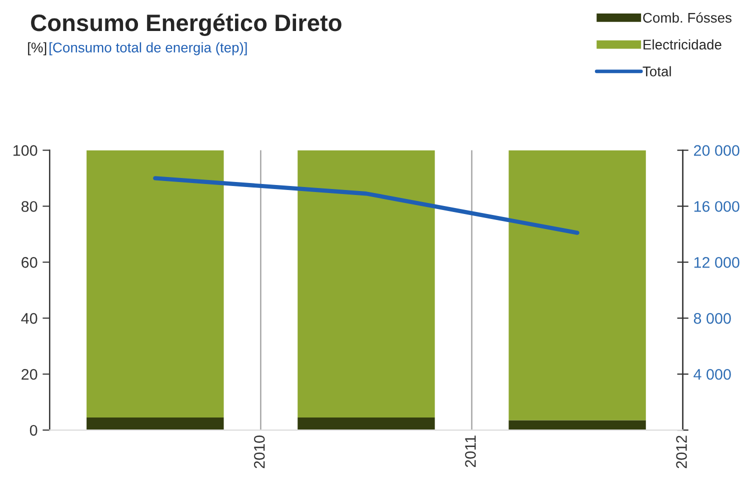 Image resolution: width=752 pixels, height=480 pixels. I want to click on y-tick-label: 100, so click(26, 150).